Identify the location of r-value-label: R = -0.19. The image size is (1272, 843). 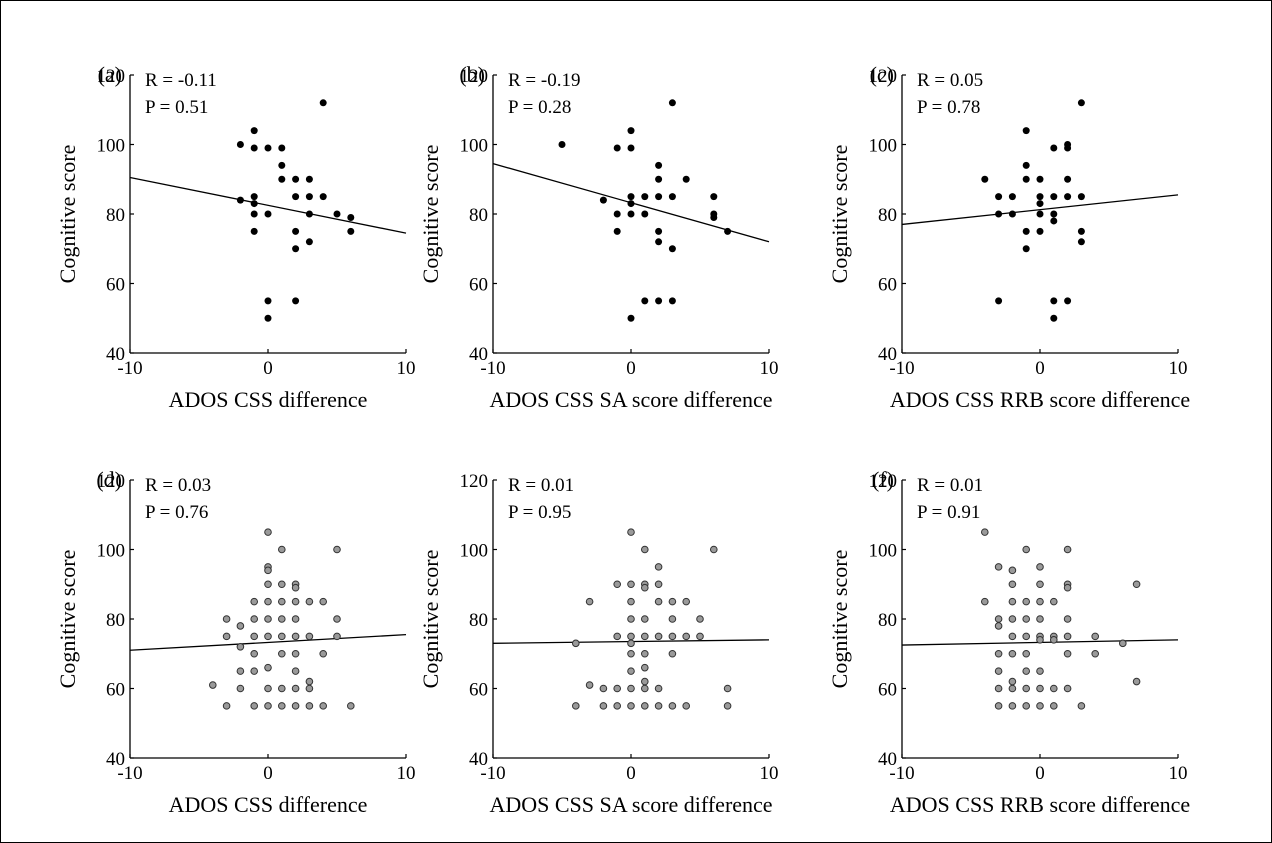
(544, 80).